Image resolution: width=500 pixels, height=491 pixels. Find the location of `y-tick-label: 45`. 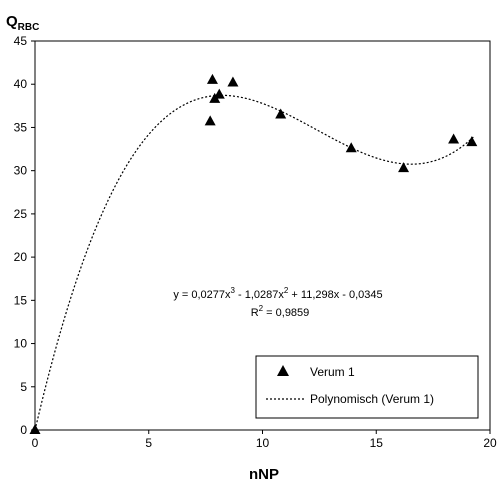

y-tick-label: 45 is located at coordinates (21, 41).